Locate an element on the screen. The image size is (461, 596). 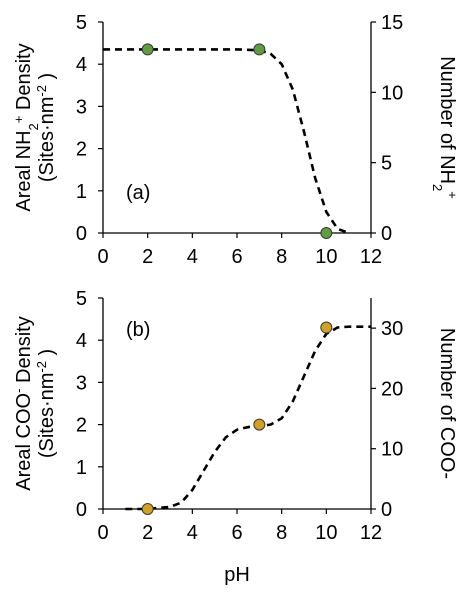
y-axis-title: Areal NH2+ Density is located at coordinates (26, 127).